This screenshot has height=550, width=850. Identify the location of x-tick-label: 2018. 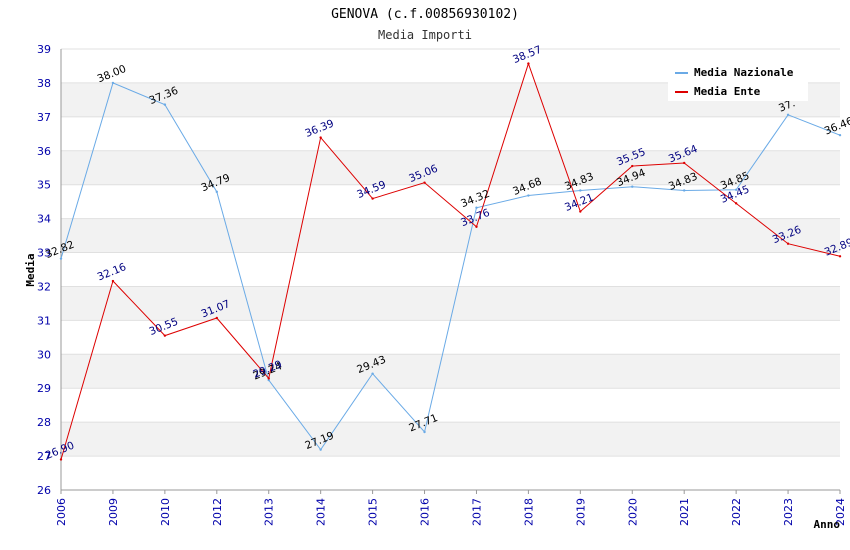
(528, 512).